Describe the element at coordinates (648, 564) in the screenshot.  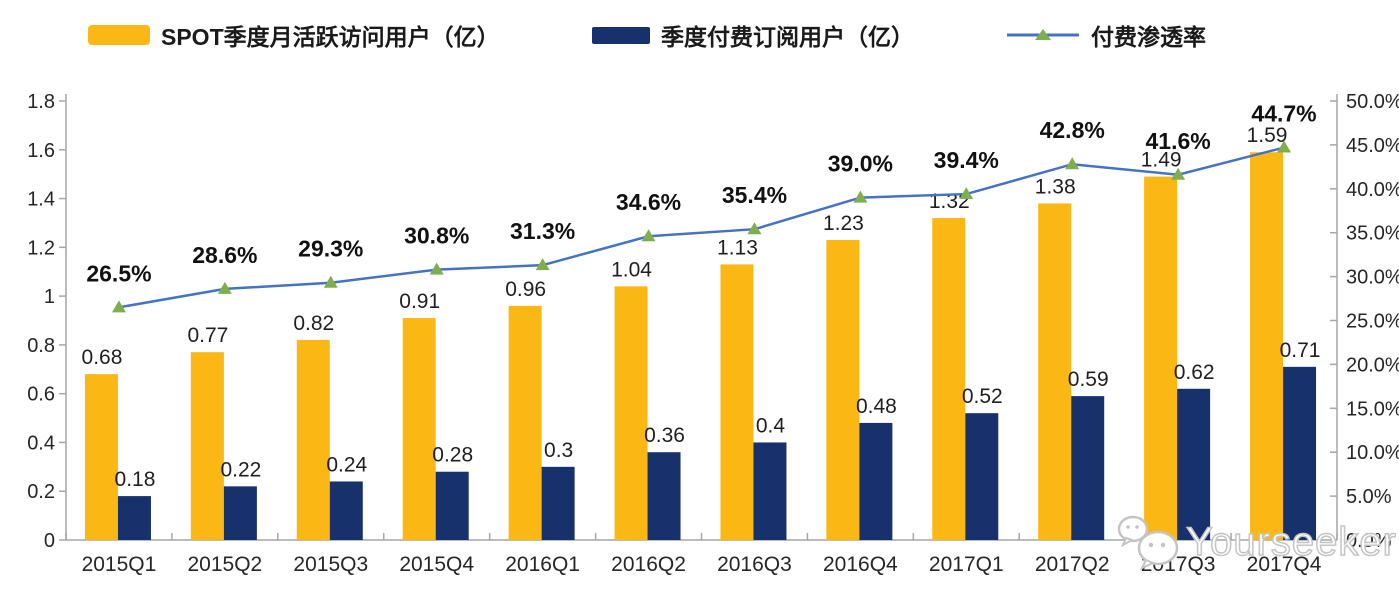
I see `category-label: 2016Q2` at that location.